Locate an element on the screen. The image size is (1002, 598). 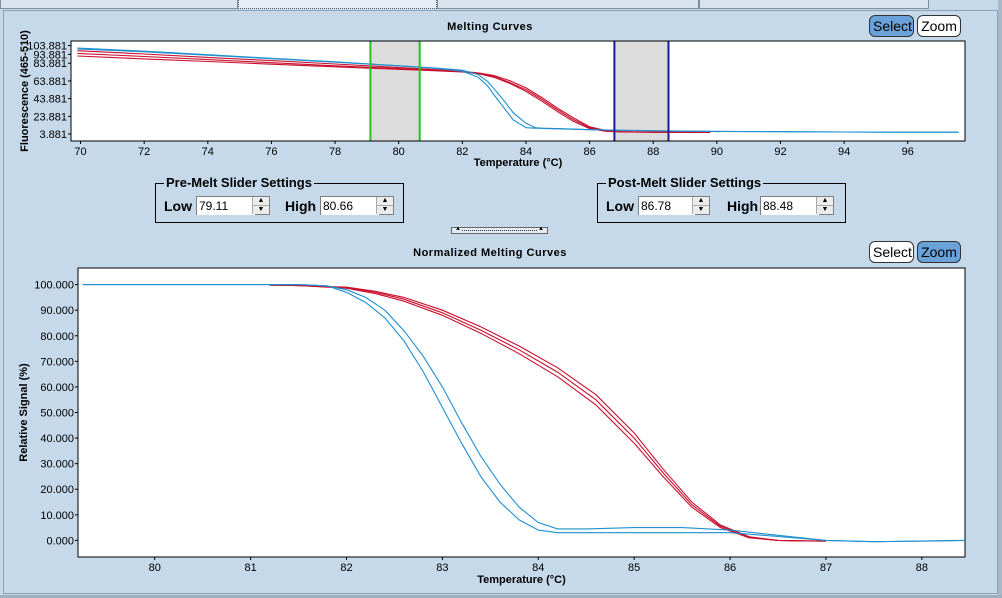
x-tick-label: 72 is located at coordinates (144, 152).